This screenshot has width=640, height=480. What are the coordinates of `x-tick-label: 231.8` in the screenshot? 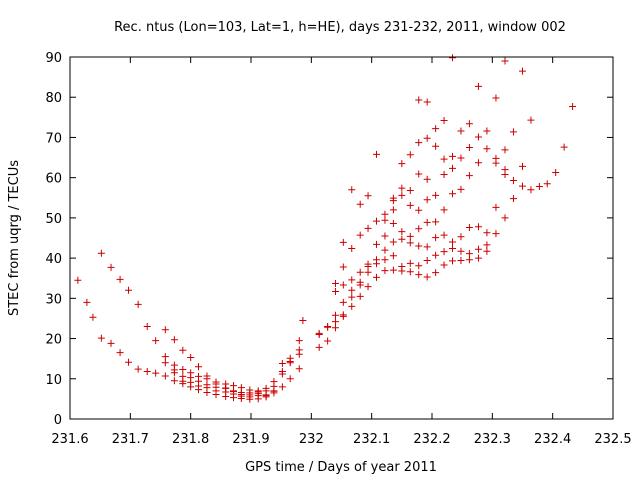 It's located at (190, 439).